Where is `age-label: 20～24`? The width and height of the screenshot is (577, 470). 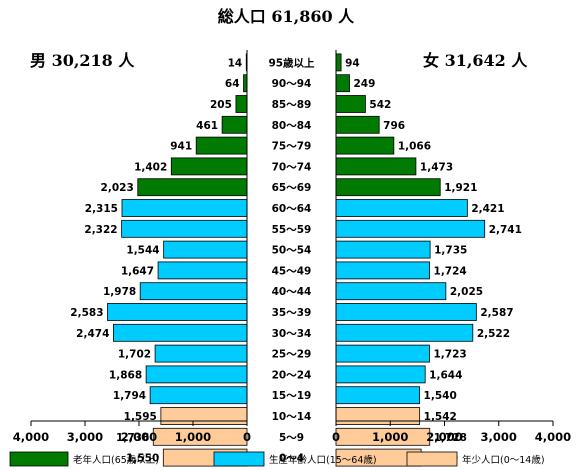
age-label: 20～24 is located at coordinates (292, 375).